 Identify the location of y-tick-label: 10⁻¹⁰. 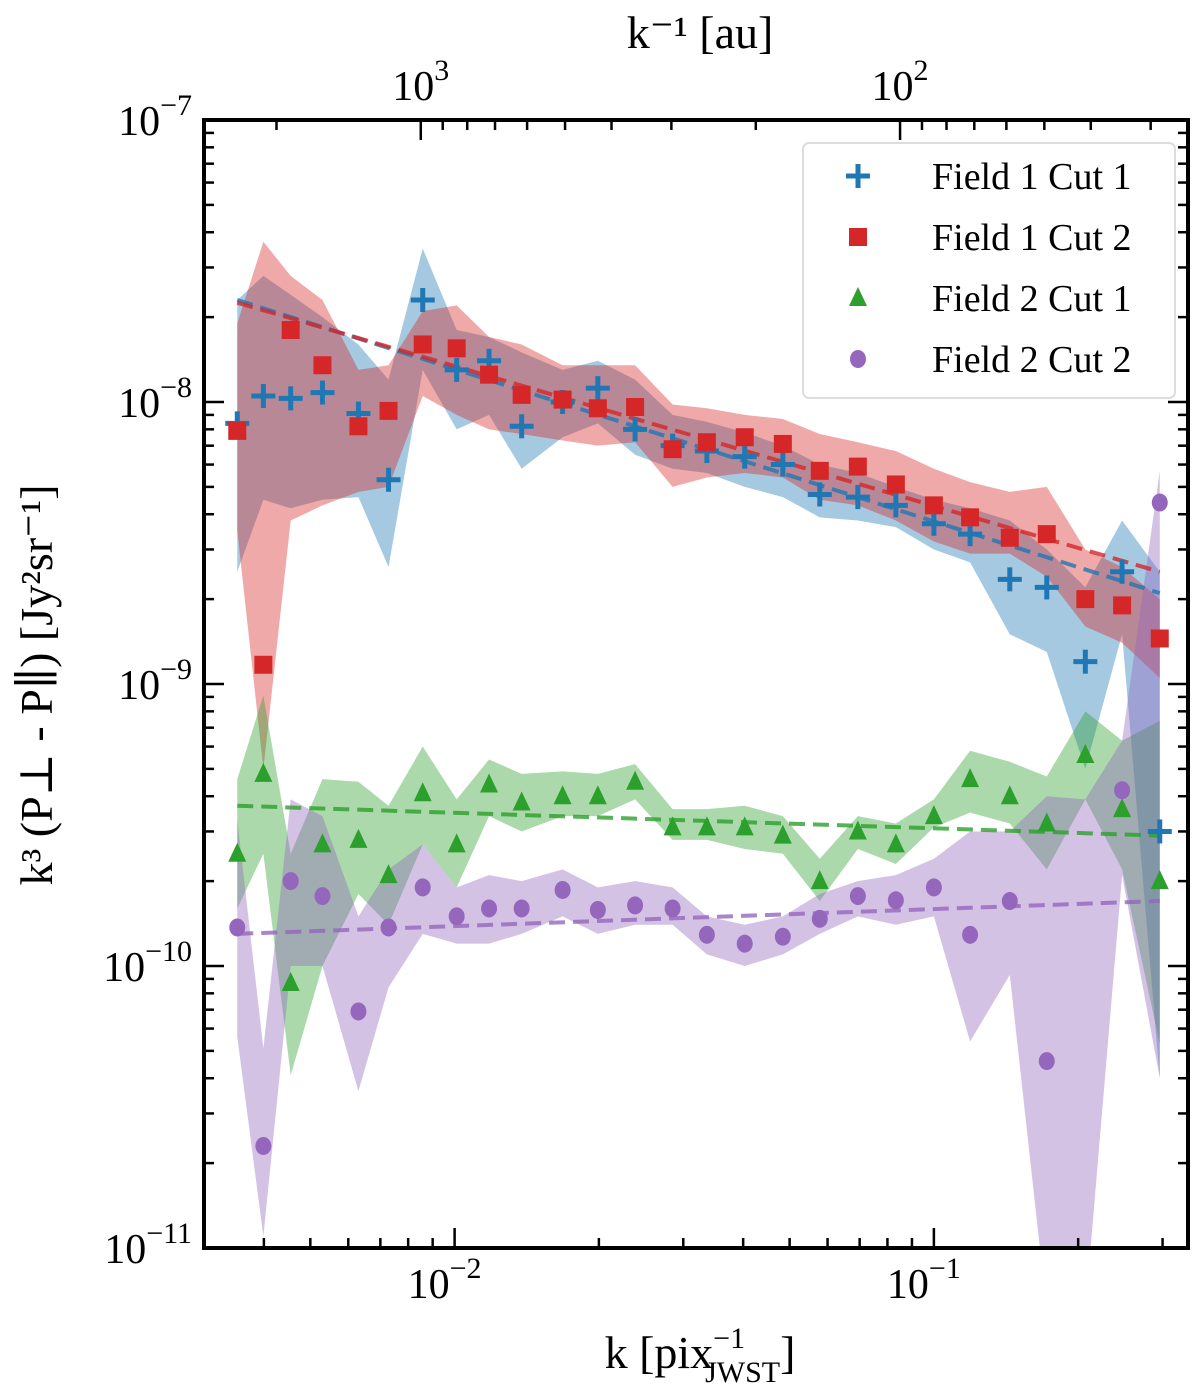
(147, 963).